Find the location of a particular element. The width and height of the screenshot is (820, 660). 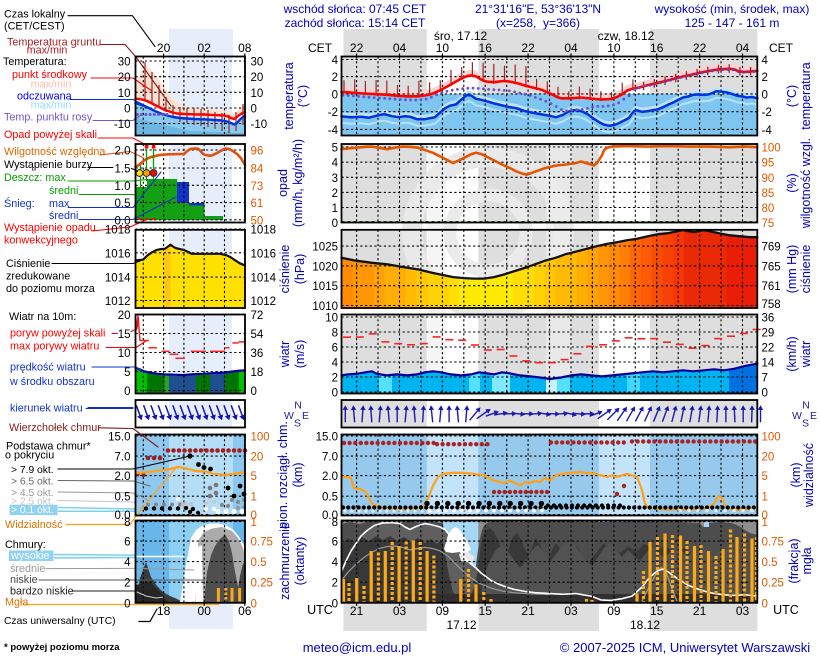

svg-text: odczuwana is located at coordinates (44, 97).